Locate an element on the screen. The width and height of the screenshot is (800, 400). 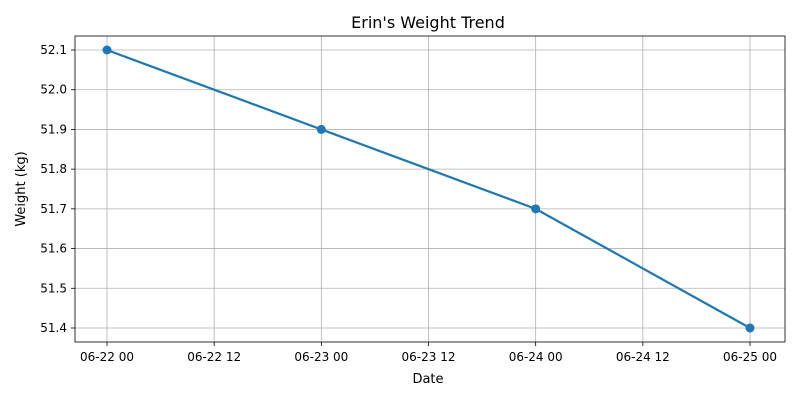
x-tick-label: 06-24 00 is located at coordinates (536, 357).